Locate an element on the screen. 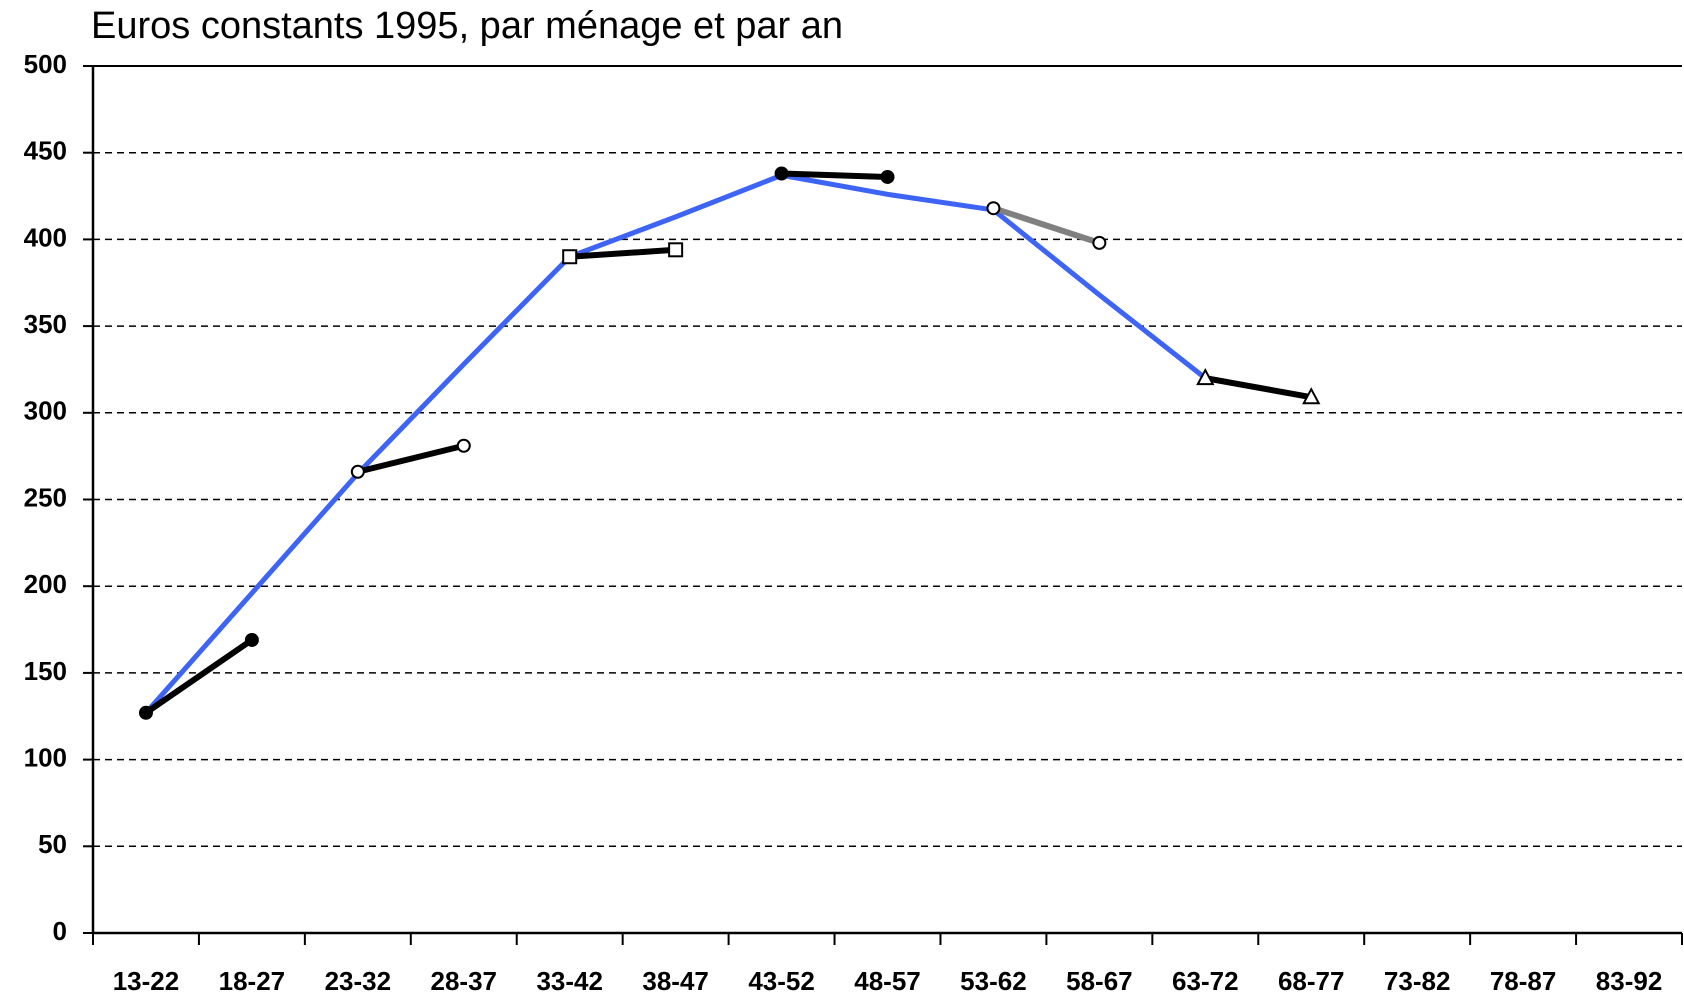 The width and height of the screenshot is (1684, 998). x-tick-label: 73-82 is located at coordinates (1417, 981).